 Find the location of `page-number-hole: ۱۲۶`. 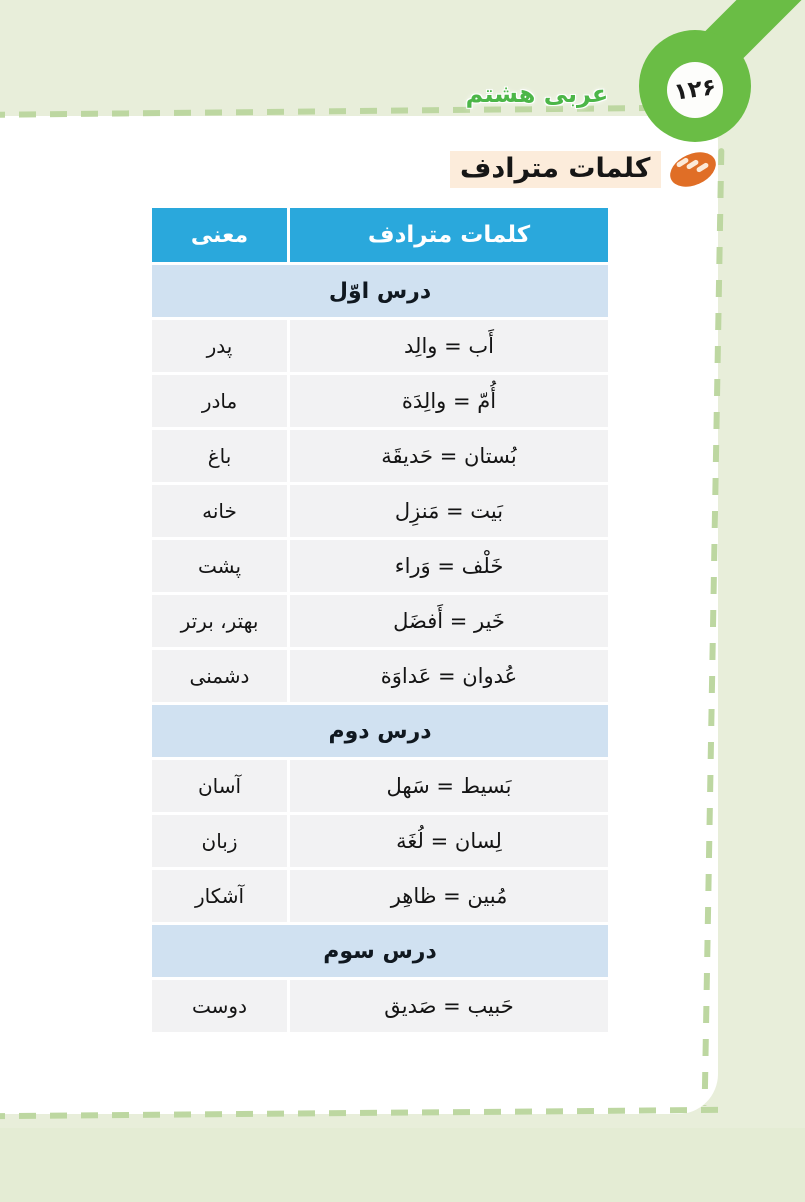

page-number-hole: ۱۲۶ is located at coordinates (695, 90).